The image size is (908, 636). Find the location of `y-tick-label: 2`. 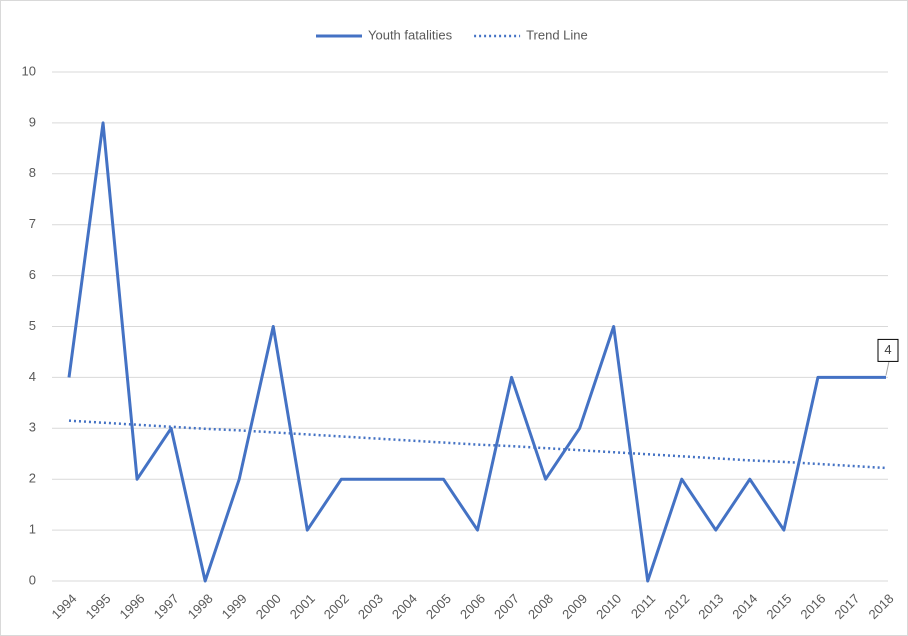

y-tick-label: 2 is located at coordinates (32, 478).